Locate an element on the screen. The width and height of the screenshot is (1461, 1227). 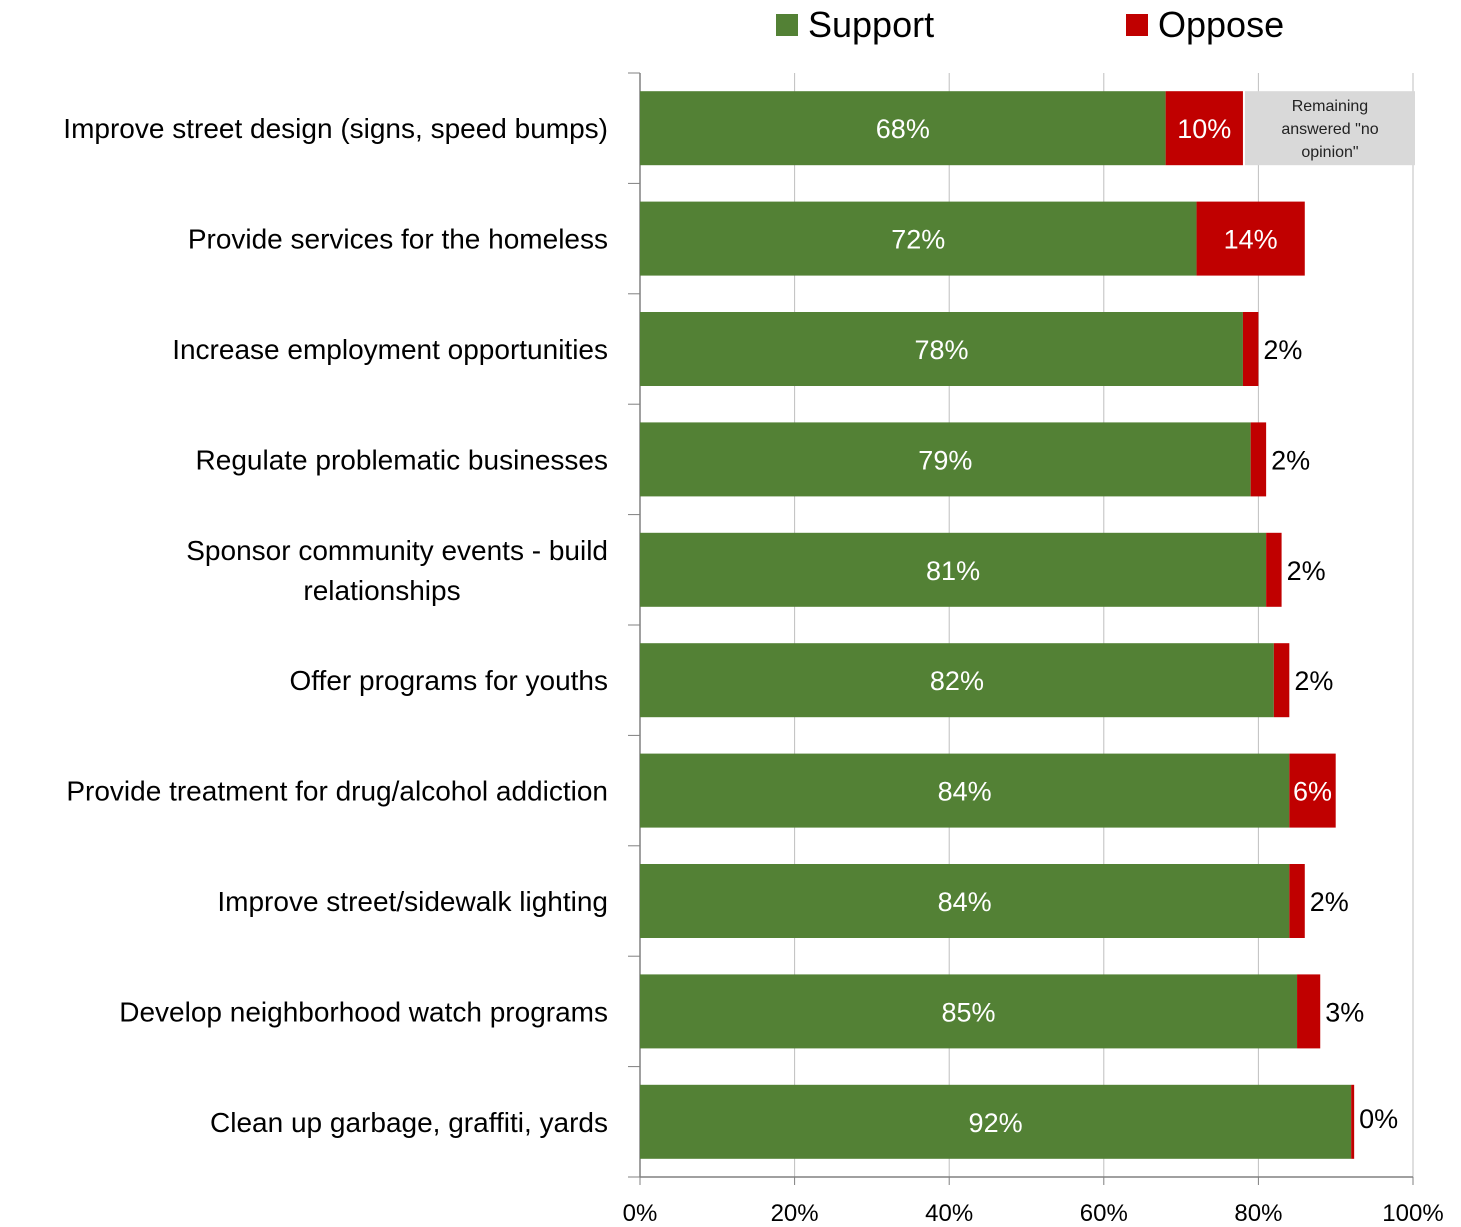
no-opinion-note-box is located at coordinates (1329, 128).